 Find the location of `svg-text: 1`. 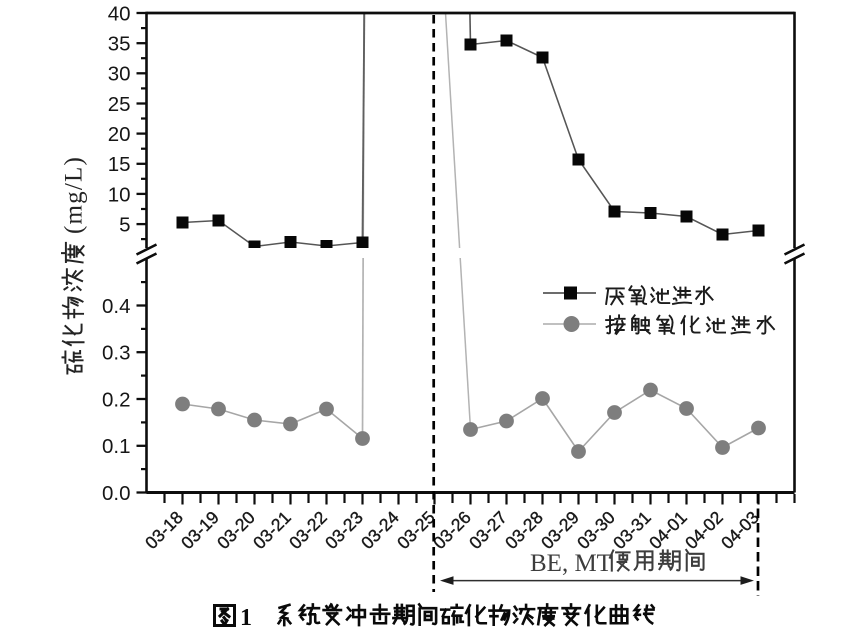

svg-text: 1 is located at coordinates (246, 618).